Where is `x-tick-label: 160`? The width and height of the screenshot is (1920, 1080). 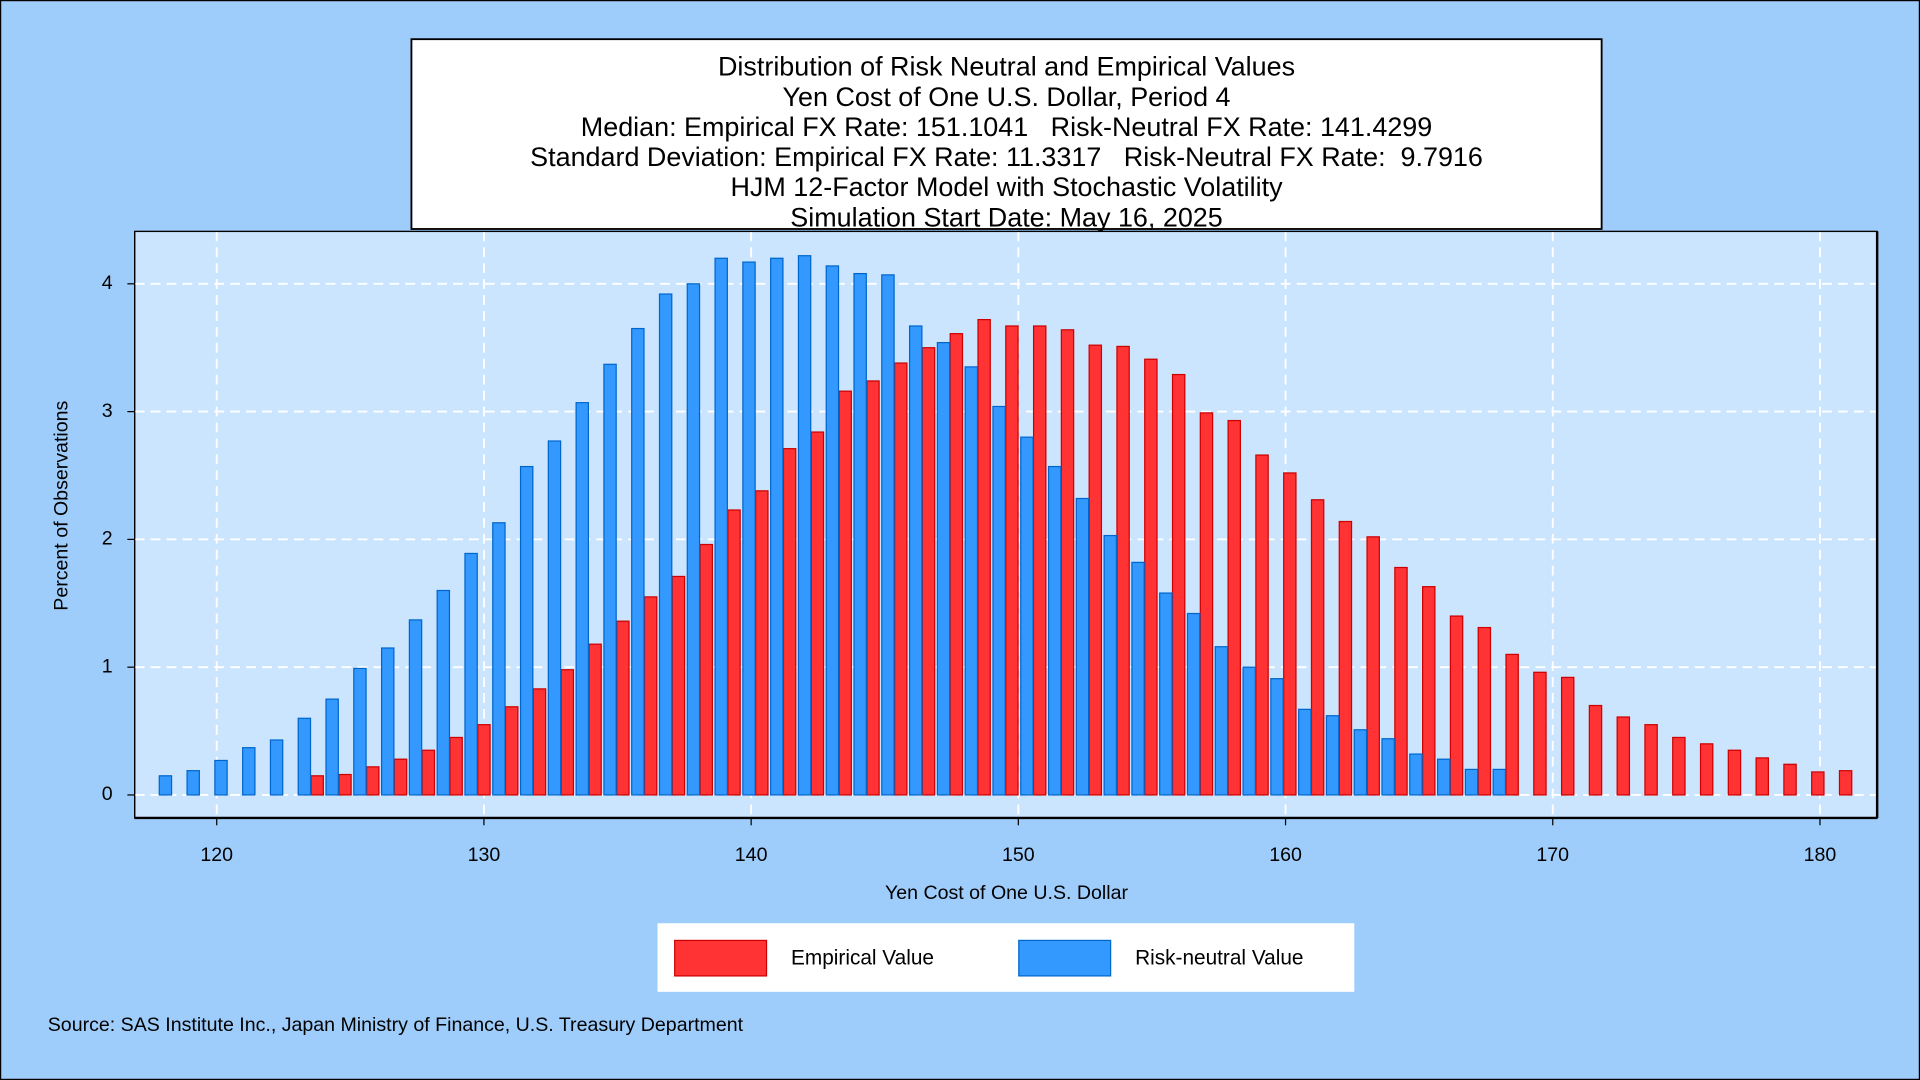 x-tick-label: 160 is located at coordinates (1285, 855).